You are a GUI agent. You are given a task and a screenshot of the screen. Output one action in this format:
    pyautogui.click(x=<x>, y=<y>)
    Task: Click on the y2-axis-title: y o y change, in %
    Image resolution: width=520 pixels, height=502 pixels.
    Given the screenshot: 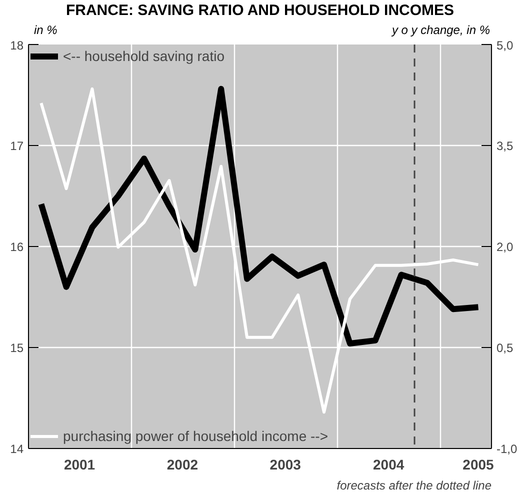 What is the action you would take?
    pyautogui.click(x=441, y=30)
    